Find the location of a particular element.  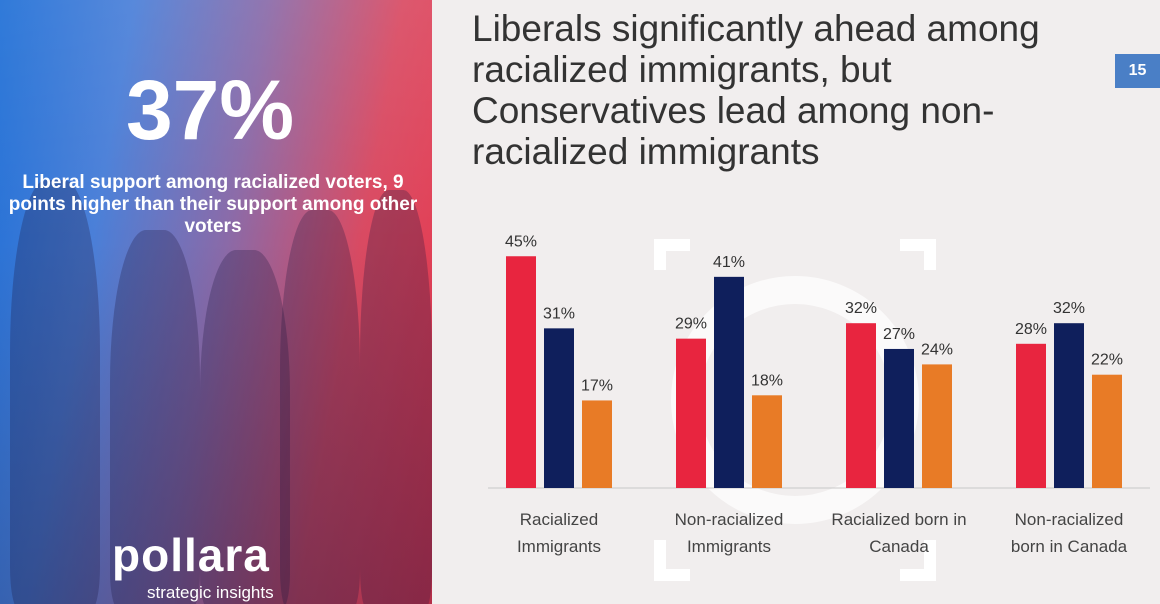

category-label: born in Canada is located at coordinates (1069, 546).